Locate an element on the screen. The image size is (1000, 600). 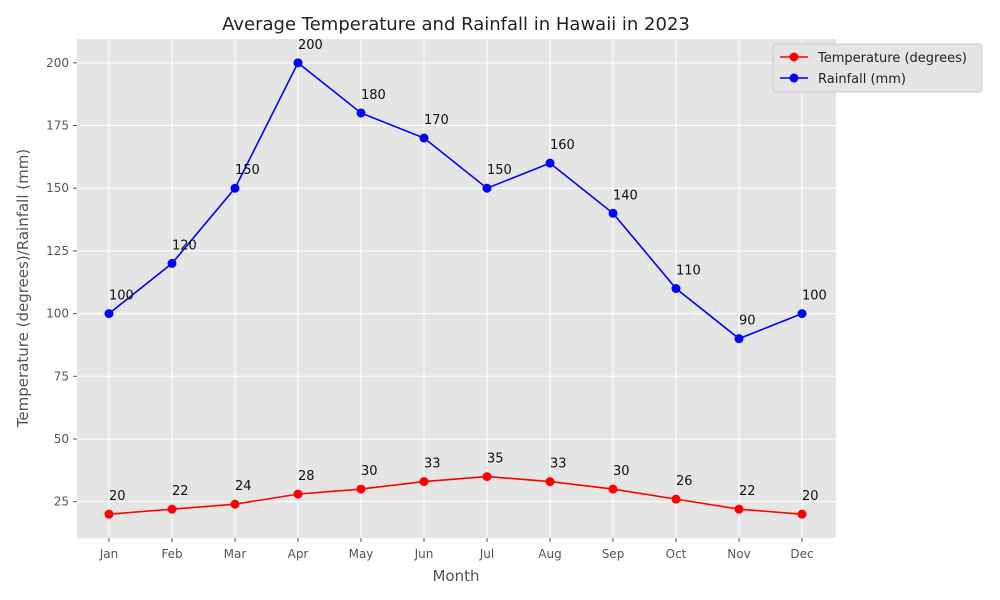
rainfall-data-label: 120 is located at coordinates (184, 245).